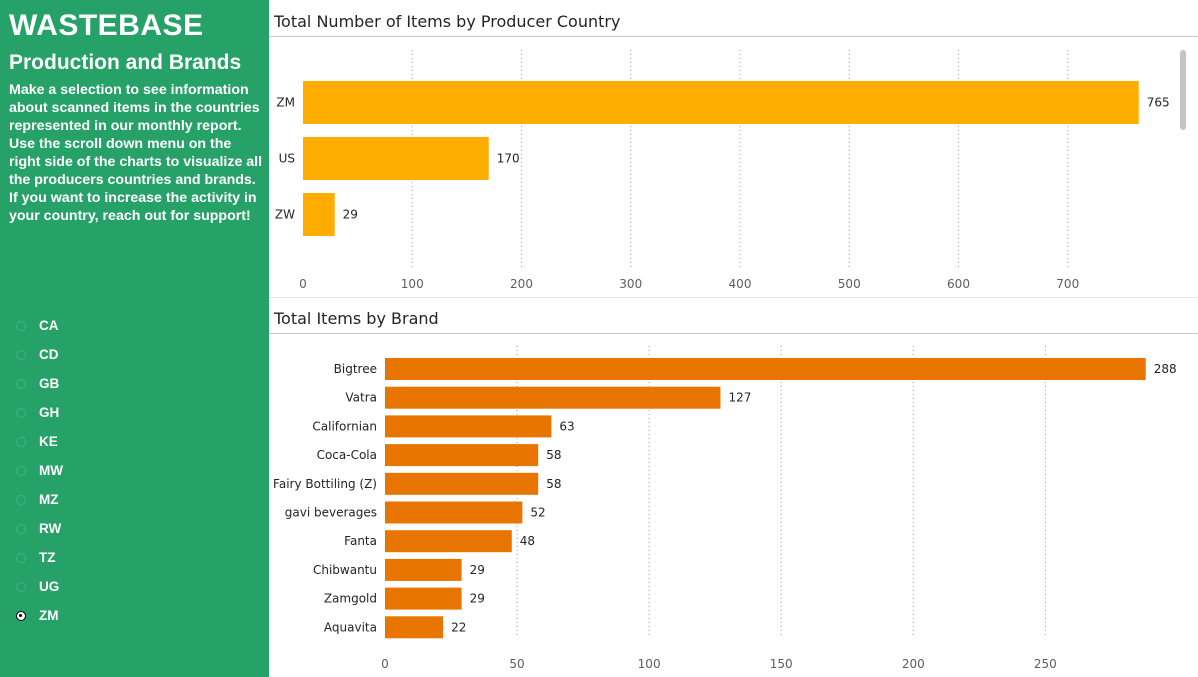 Image resolution: width=1198 pixels, height=677 pixels. I want to click on bar-californian, so click(468, 426).